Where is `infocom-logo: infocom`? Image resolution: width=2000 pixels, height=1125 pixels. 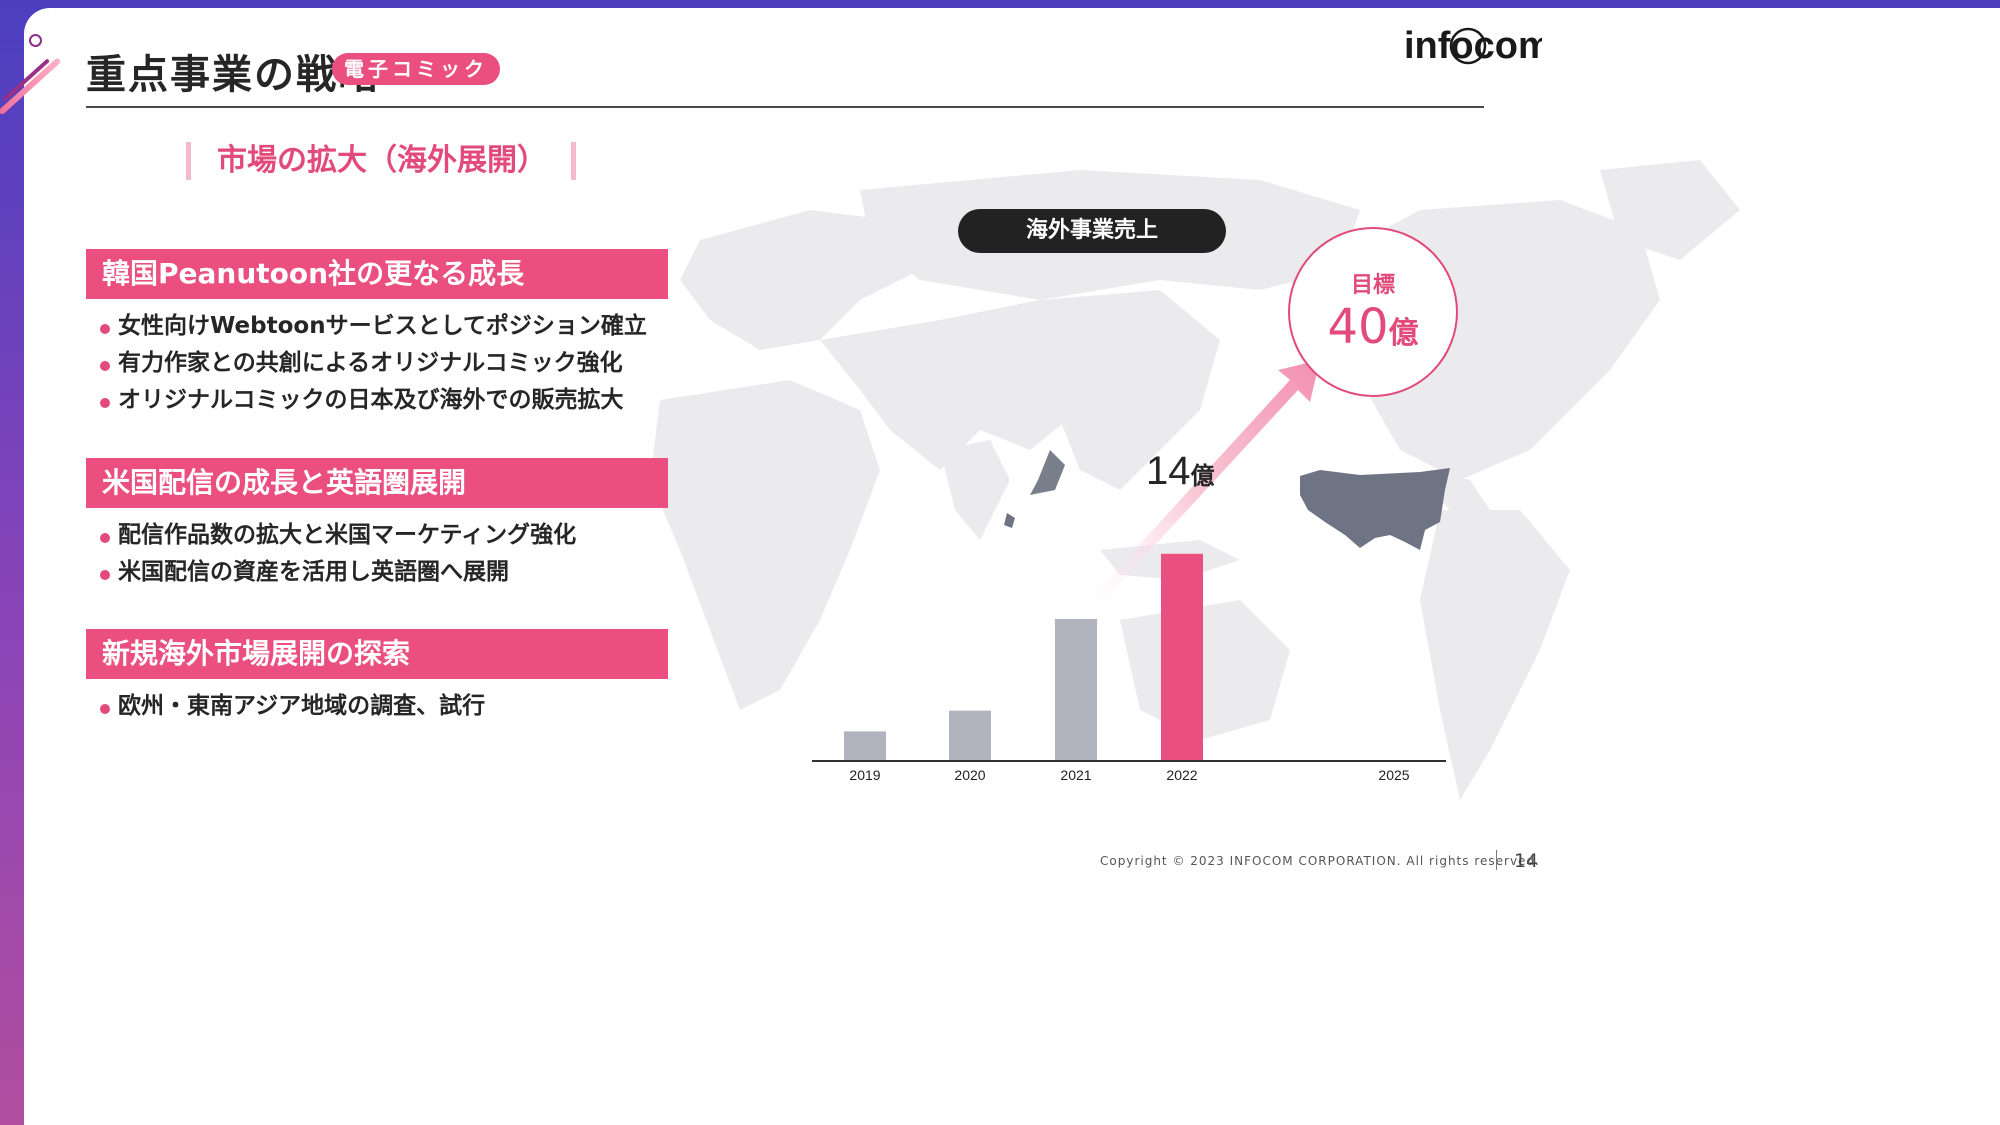 infocom-logo: infocom is located at coordinates (1473, 46).